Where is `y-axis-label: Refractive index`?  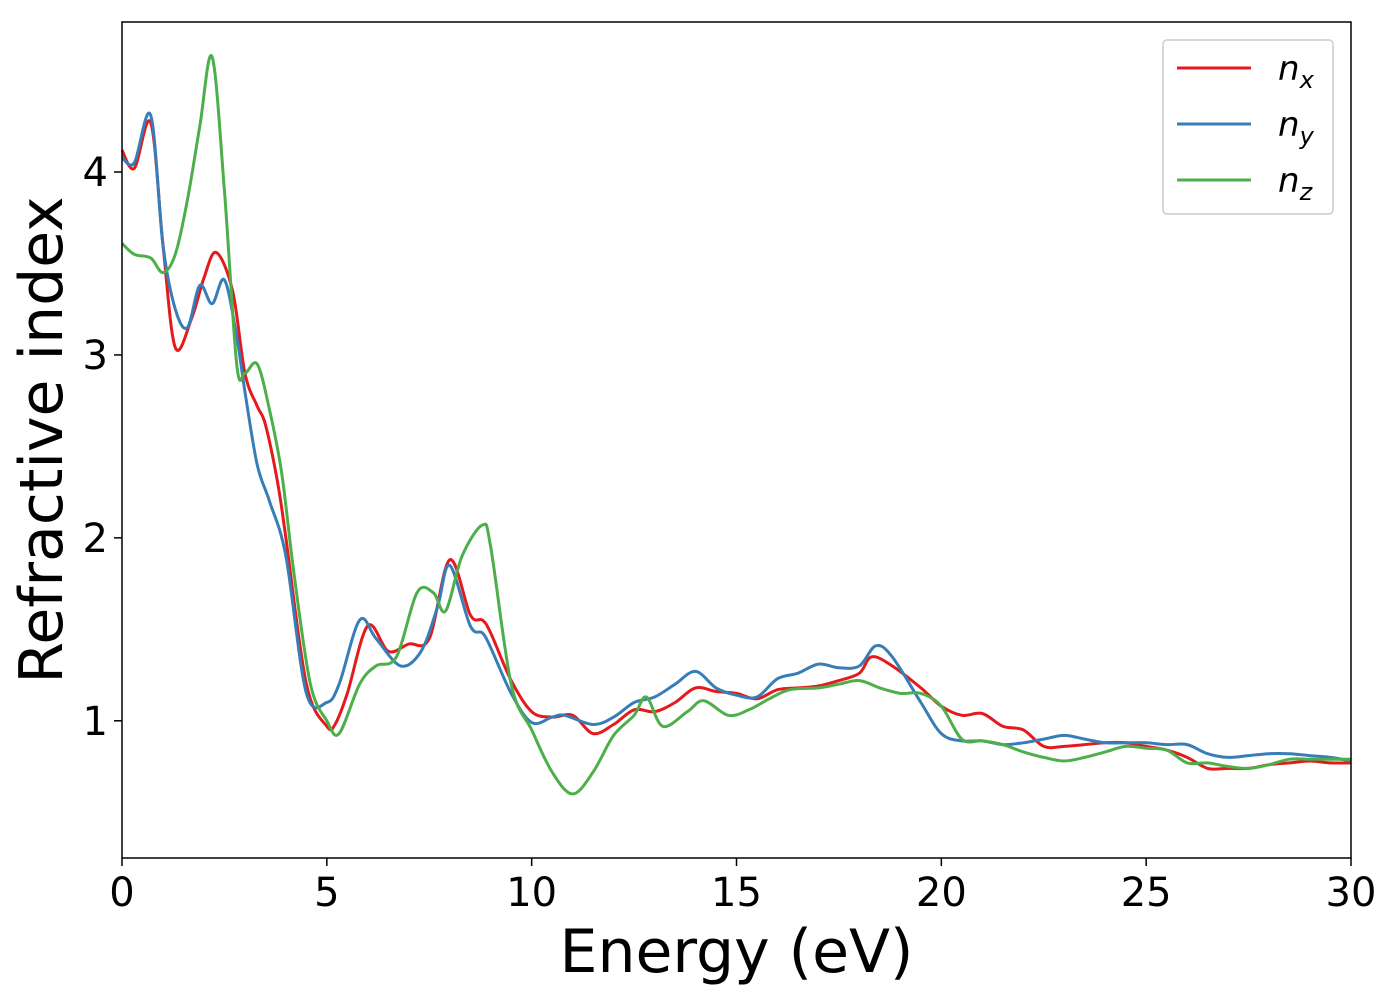
y-axis-label: Refractive index is located at coordinates (42, 439).